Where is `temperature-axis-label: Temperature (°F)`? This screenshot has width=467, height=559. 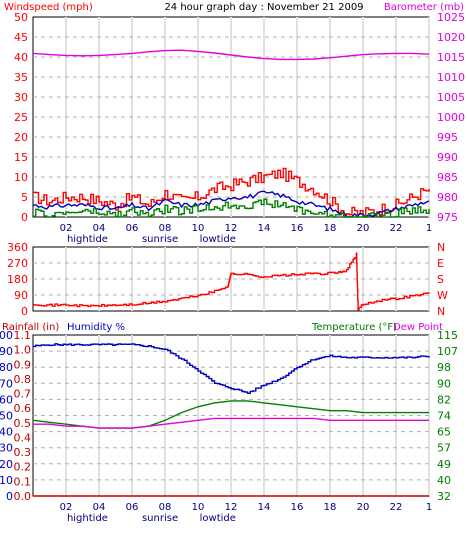 temperature-axis-label: Temperature (°F) is located at coordinates (354, 327).